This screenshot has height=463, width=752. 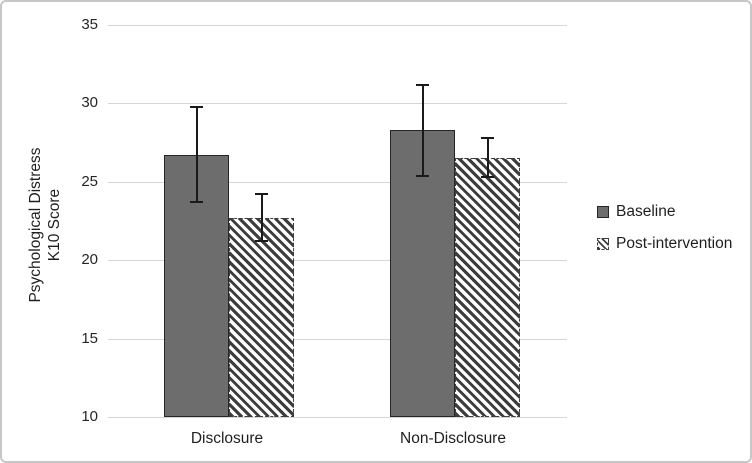 I want to click on x-category-label-non-disclosure: Non-Disclosure, so click(x=453, y=438).